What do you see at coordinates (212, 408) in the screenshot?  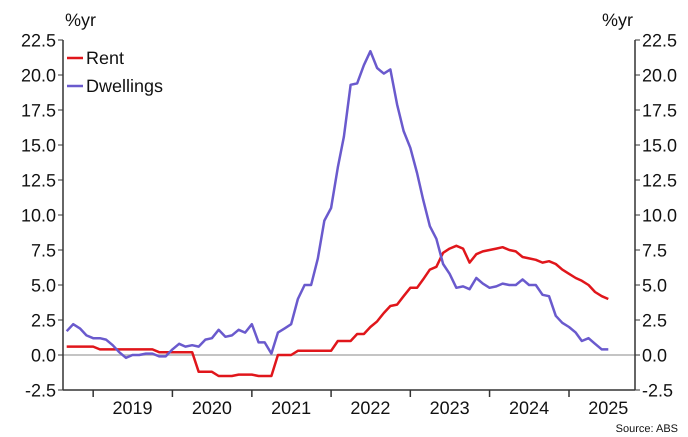 I see `x-tick-label: 2020` at bounding box center [212, 408].